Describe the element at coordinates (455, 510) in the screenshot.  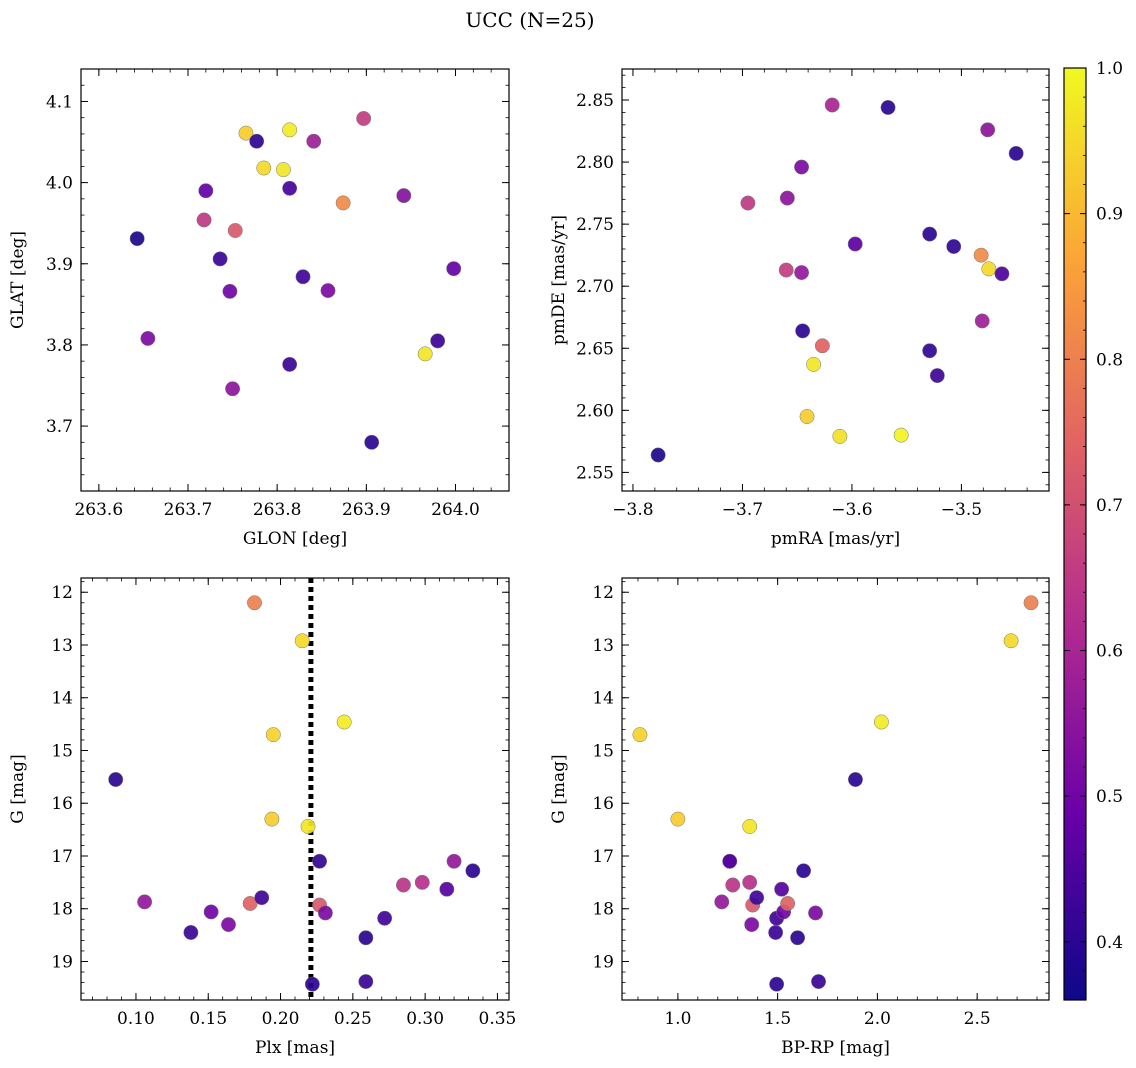
I see `x-tick-label: 264.0` at that location.